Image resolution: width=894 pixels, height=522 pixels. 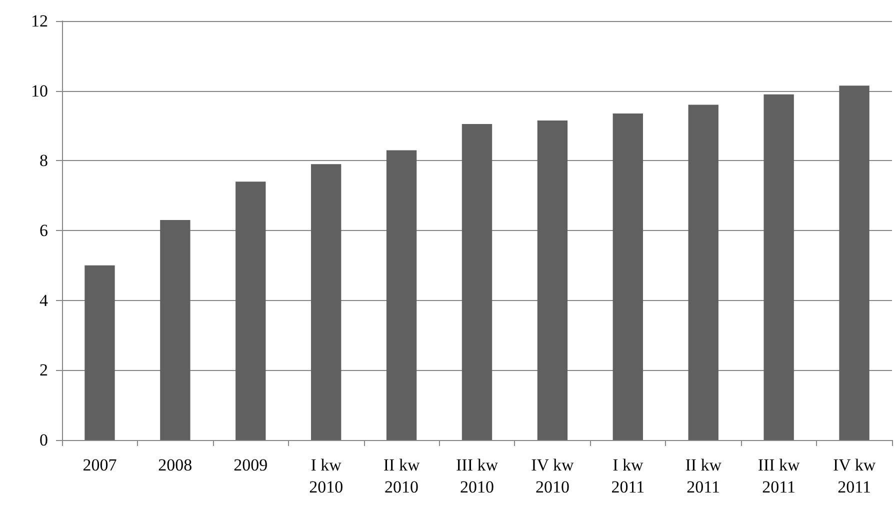 I want to click on x-tick-label: 2008, so click(x=175, y=465).